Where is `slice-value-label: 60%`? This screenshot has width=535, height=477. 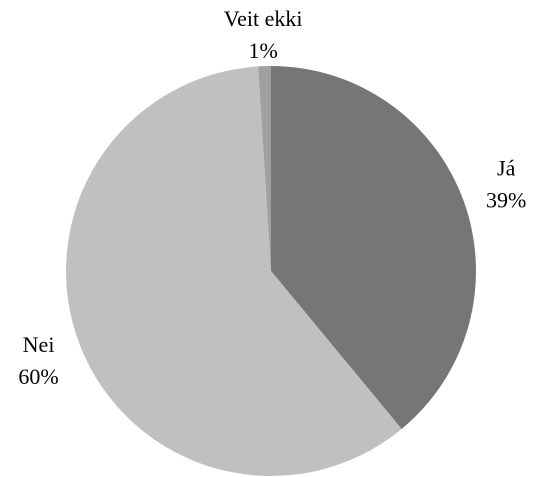
slice-value-label: 60% is located at coordinates (38, 376).